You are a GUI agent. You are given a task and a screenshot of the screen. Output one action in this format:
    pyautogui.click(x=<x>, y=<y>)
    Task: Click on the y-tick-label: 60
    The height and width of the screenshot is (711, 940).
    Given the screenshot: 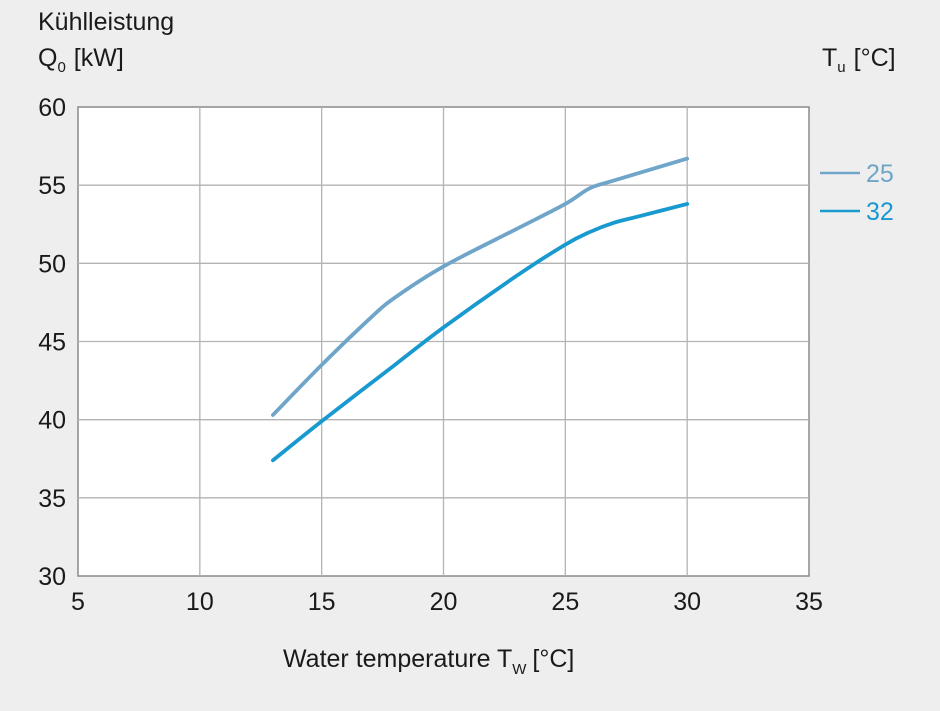 What is the action you would take?
    pyautogui.click(x=52, y=108)
    